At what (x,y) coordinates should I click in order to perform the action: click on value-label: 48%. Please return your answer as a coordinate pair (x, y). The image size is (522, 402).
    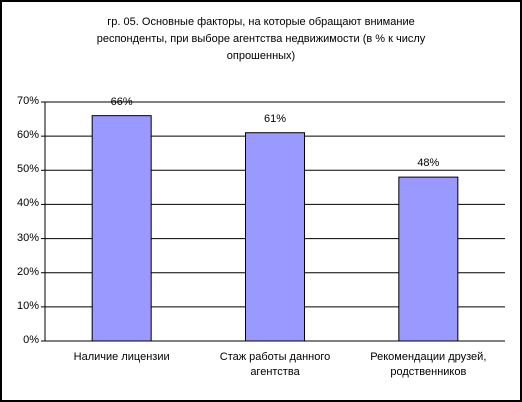
    Looking at the image, I should click on (428, 163).